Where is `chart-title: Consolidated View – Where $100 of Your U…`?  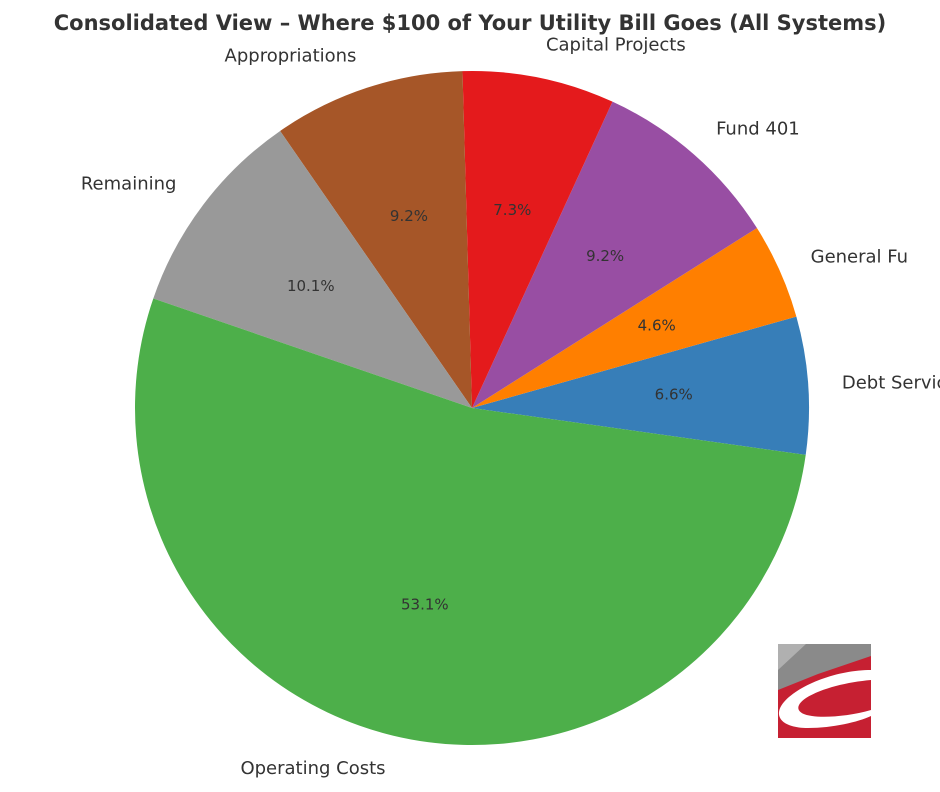 chart-title: Consolidated View – Where $100 of Your U… is located at coordinates (470, 23).